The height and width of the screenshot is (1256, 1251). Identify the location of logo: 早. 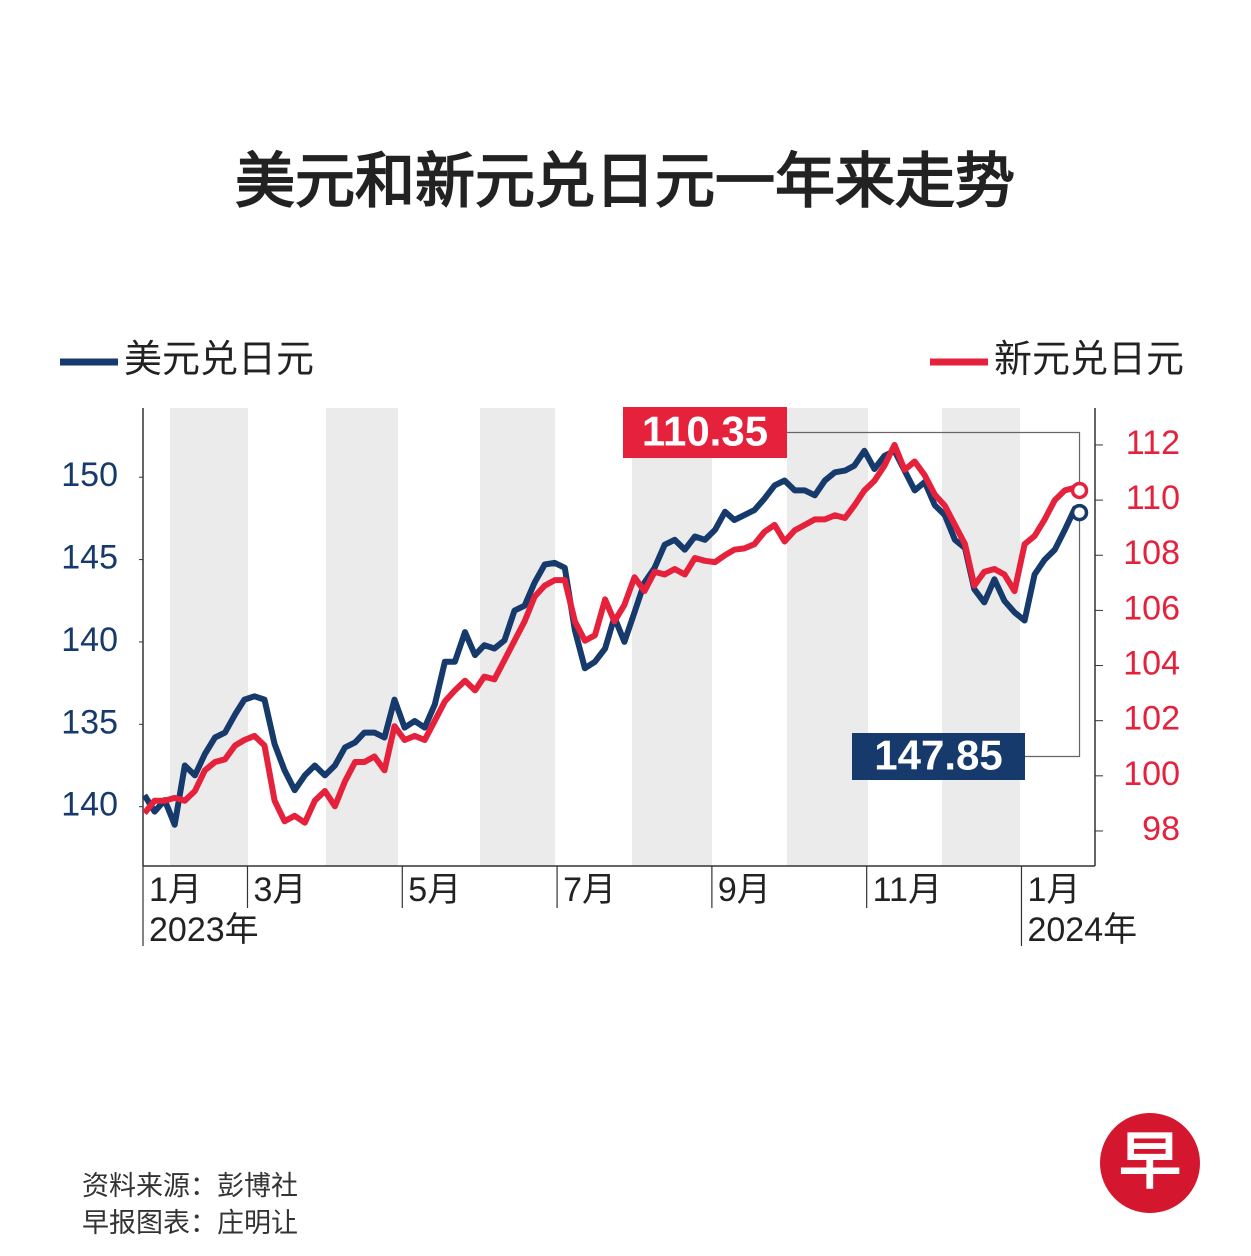
(1150, 1161).